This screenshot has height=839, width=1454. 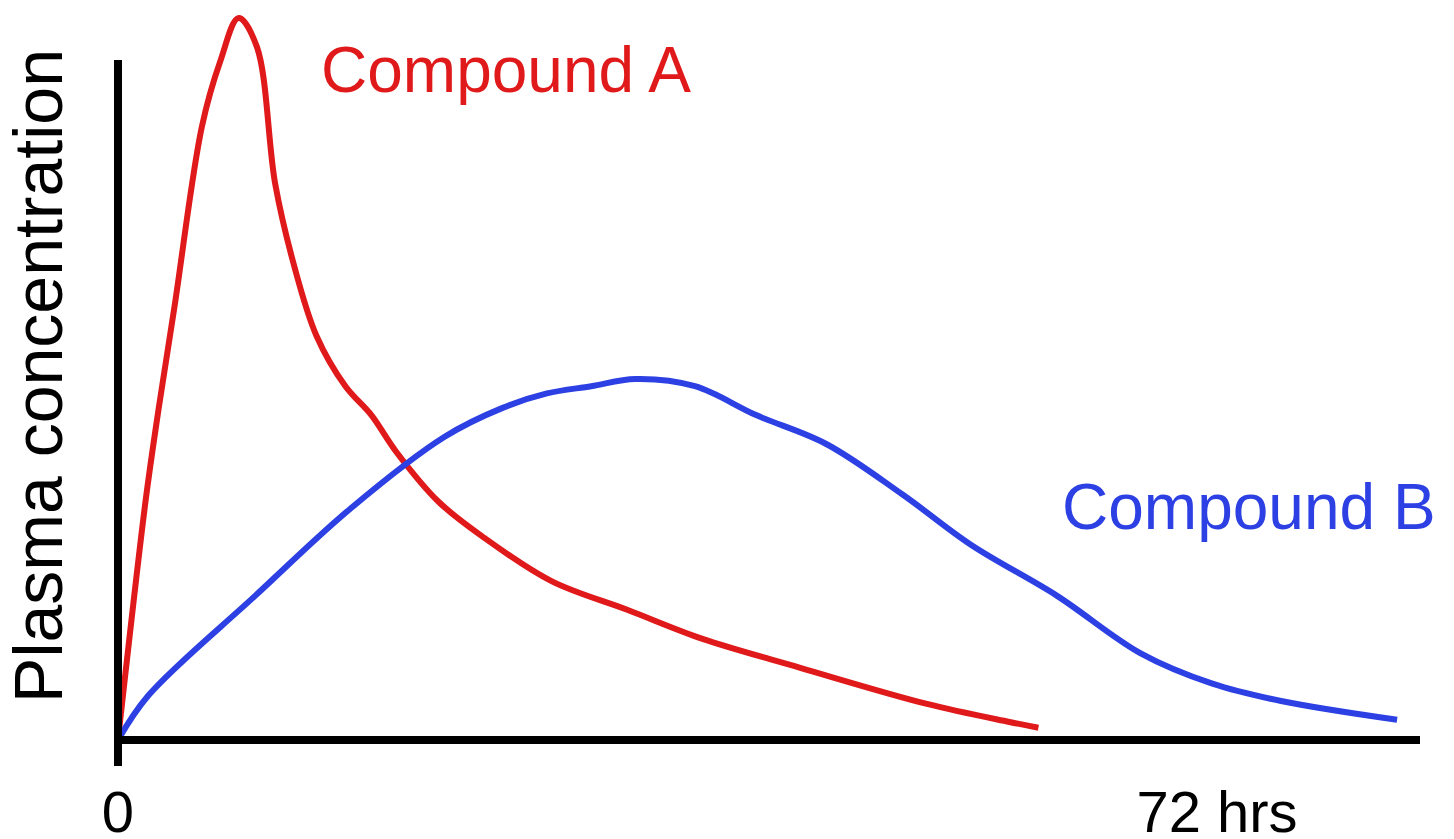 I want to click on series-label: Compound B, so click(x=1249, y=507).